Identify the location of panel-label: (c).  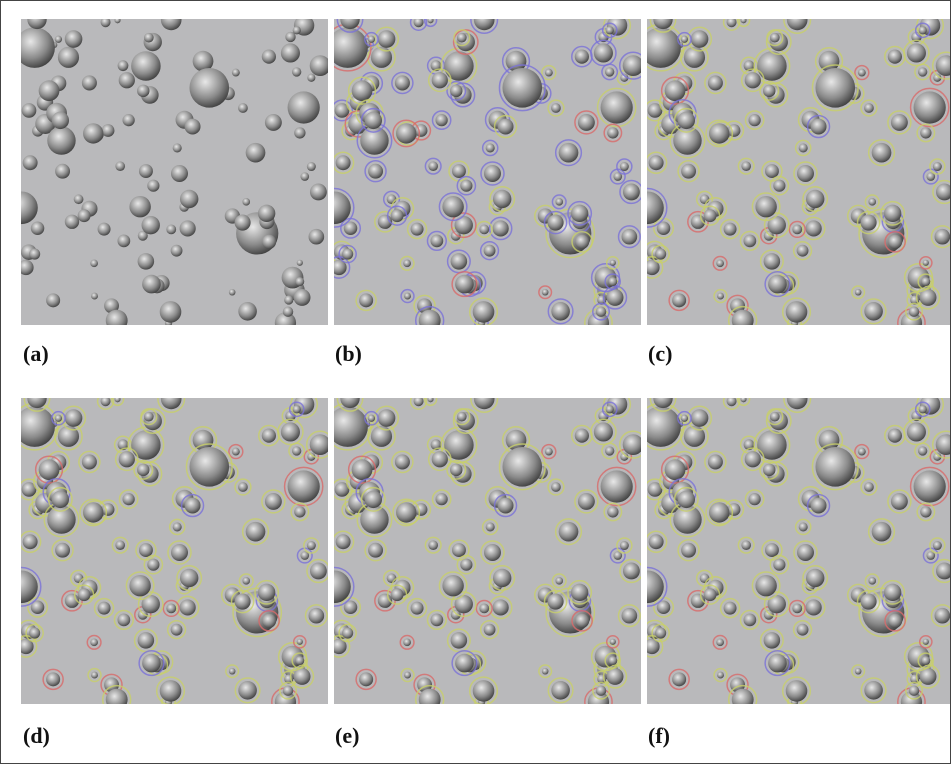
(660, 353).